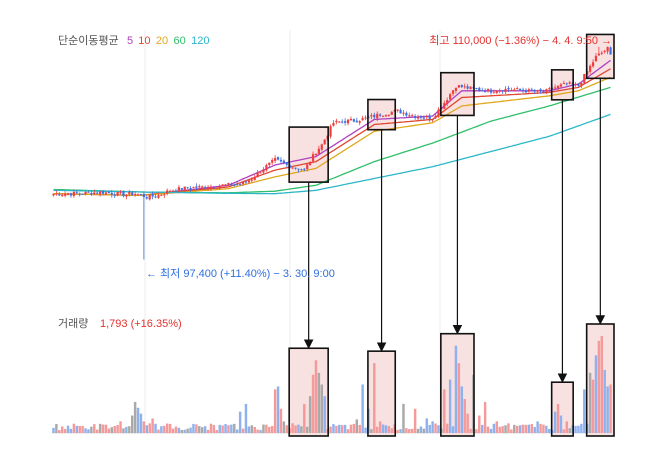  I want to click on legend-item-5: 5, so click(130, 41).